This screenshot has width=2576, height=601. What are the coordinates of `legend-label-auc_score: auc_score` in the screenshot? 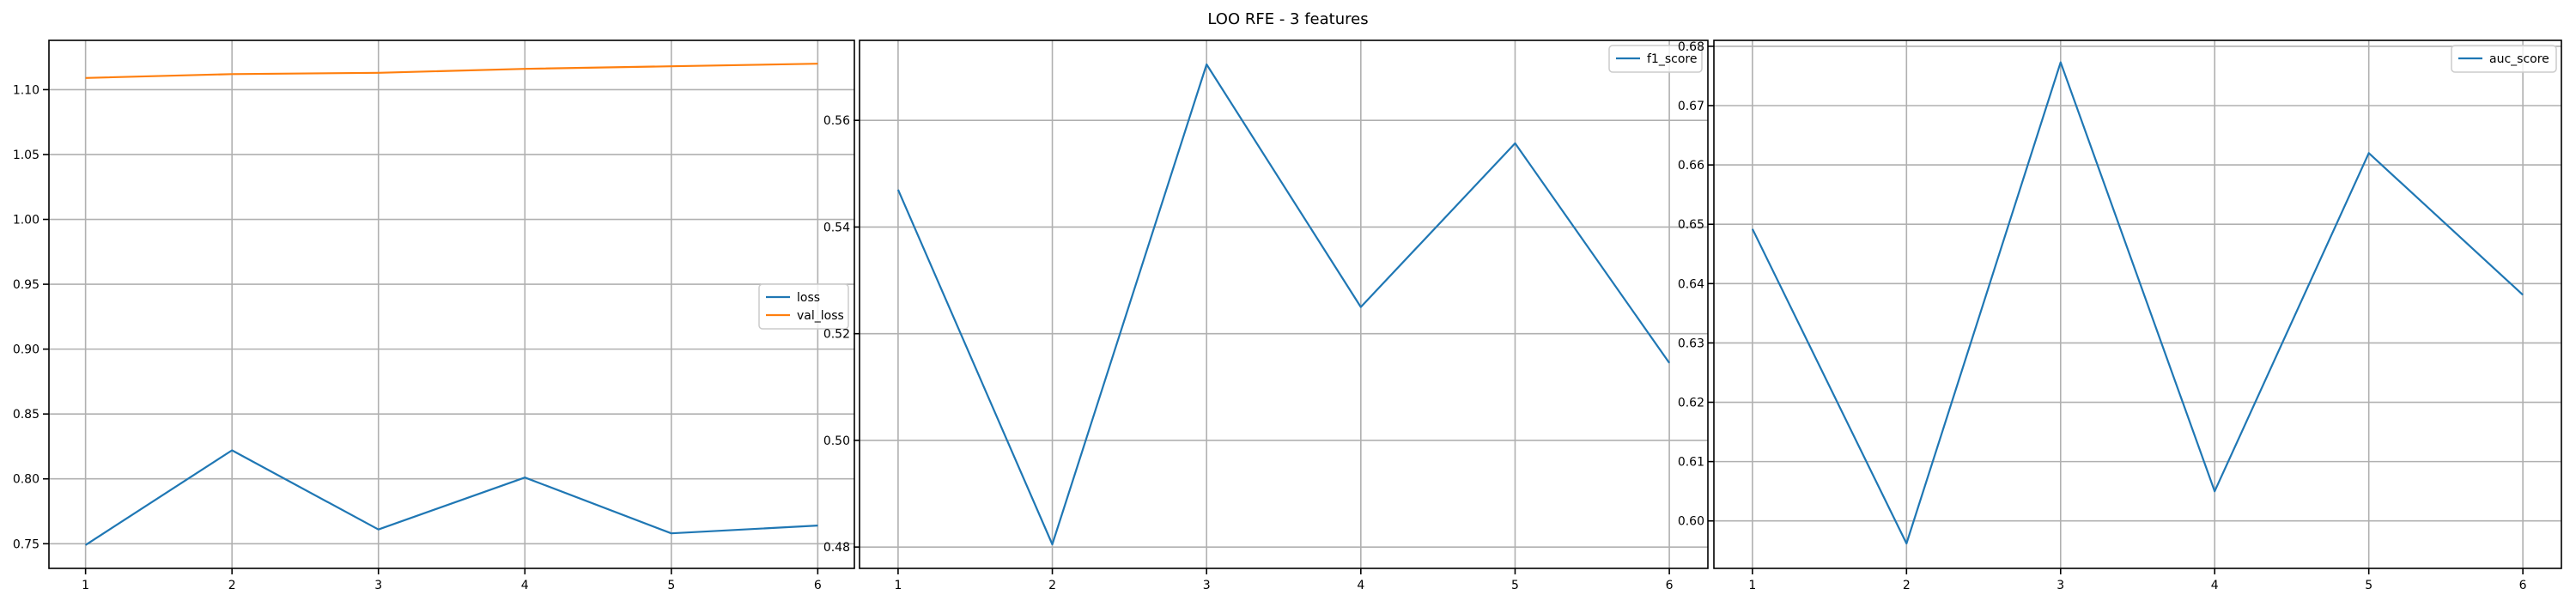 It's located at (2519, 59).